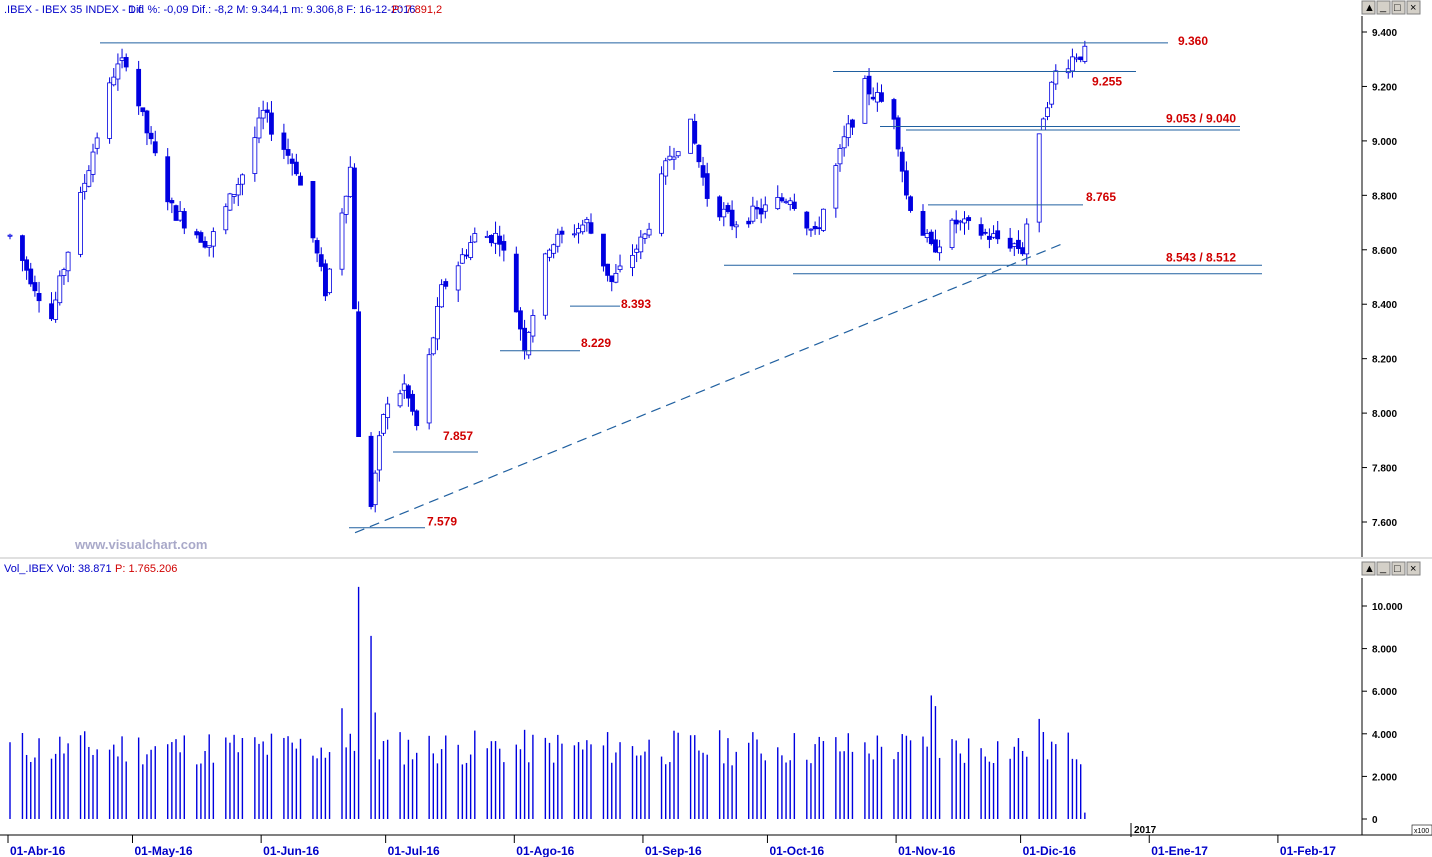 This screenshot has height=857, width=1432. What do you see at coordinates (673, 850) in the screenshot?
I see `date-tick-label: 01-Sep-16` at bounding box center [673, 850].